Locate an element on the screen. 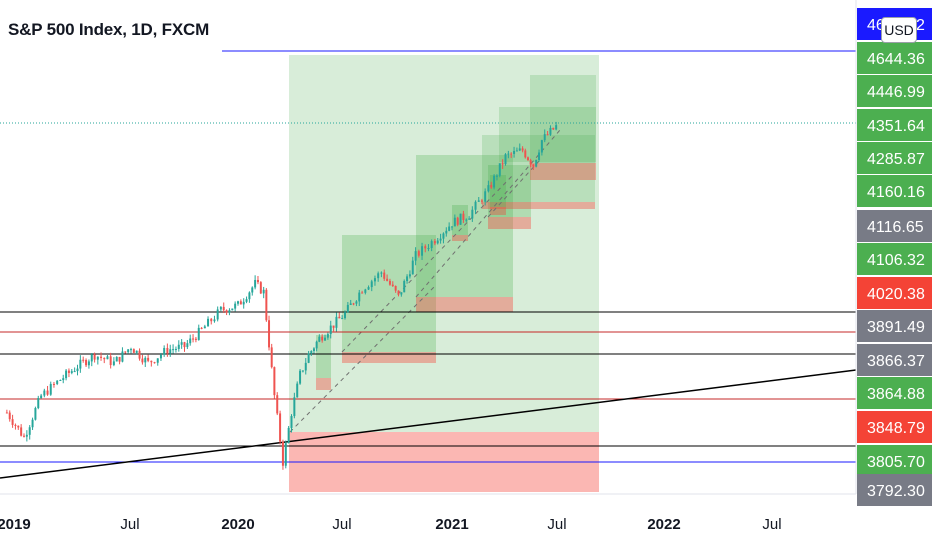  price-label: 3866.37 is located at coordinates (894, 360).